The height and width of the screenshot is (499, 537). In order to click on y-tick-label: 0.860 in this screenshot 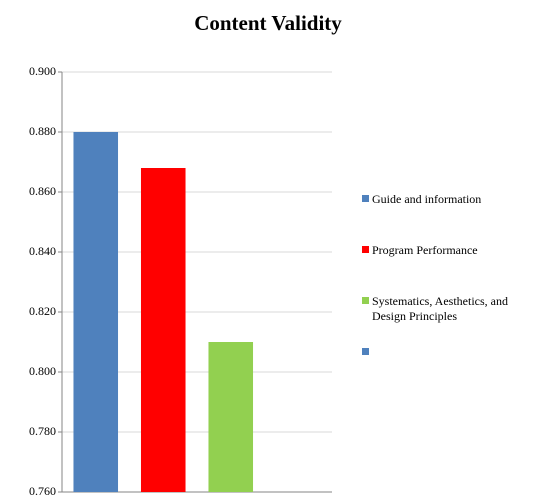, I will do `click(42, 191)`.